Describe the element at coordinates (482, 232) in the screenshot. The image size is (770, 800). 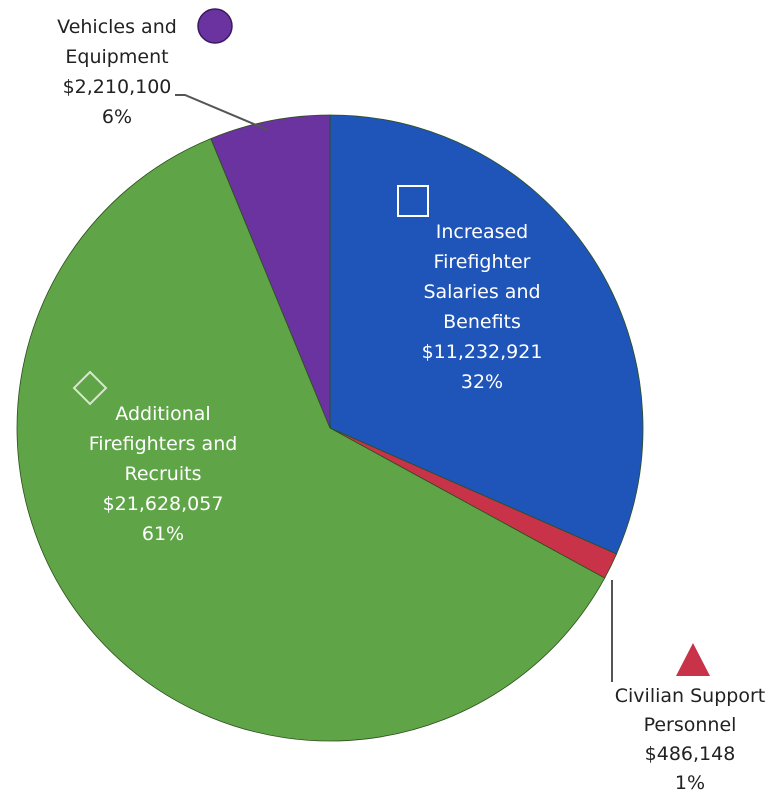
I see `data-label-line: Increased` at that location.